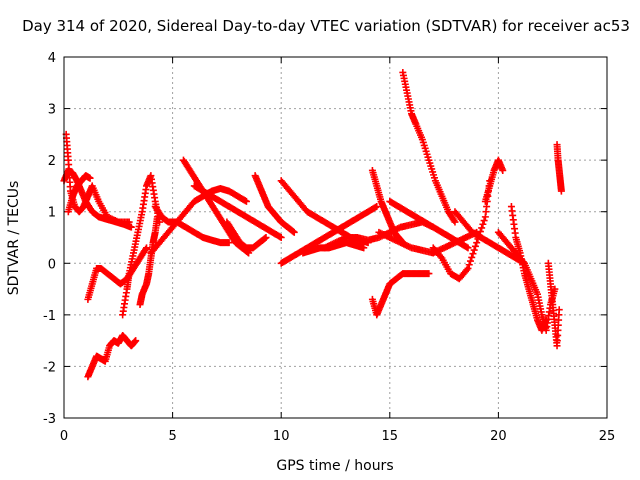 The image size is (640, 480). Describe the element at coordinates (52, 110) in the screenshot. I see `y-tick-label: 3` at that location.